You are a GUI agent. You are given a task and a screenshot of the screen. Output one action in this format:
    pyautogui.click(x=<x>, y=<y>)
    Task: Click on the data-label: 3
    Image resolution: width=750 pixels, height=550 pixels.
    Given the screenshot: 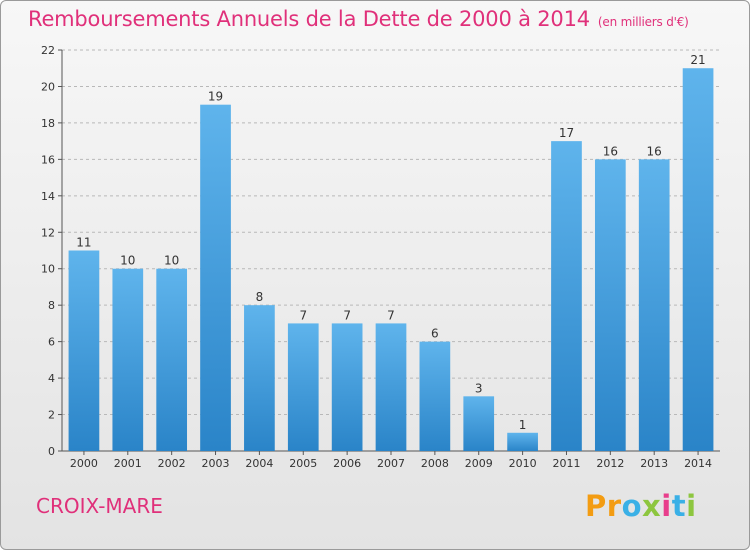 What is the action you would take?
    pyautogui.click(x=479, y=388)
    